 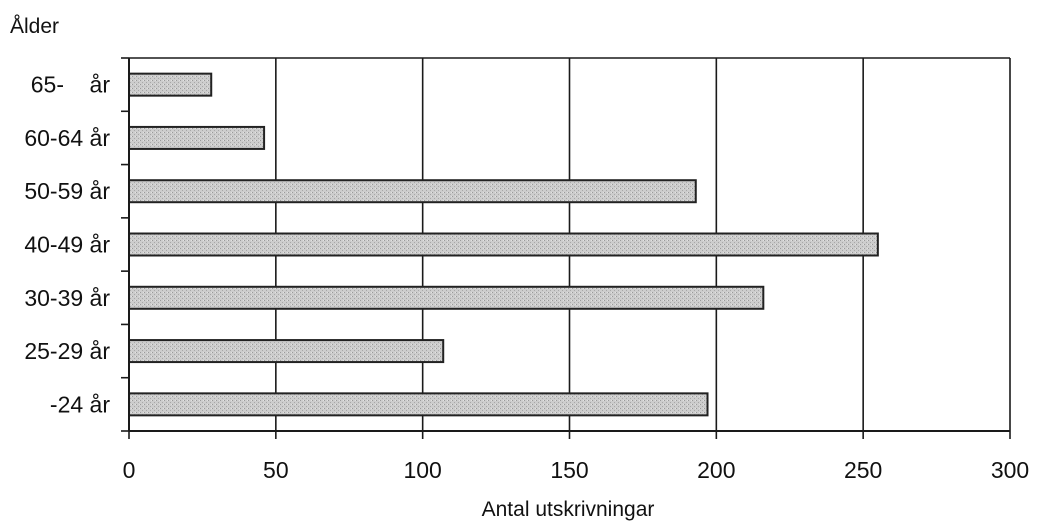 What do you see at coordinates (67, 191) in the screenshot?
I see `y-tick-label: 50-59 år` at bounding box center [67, 191].